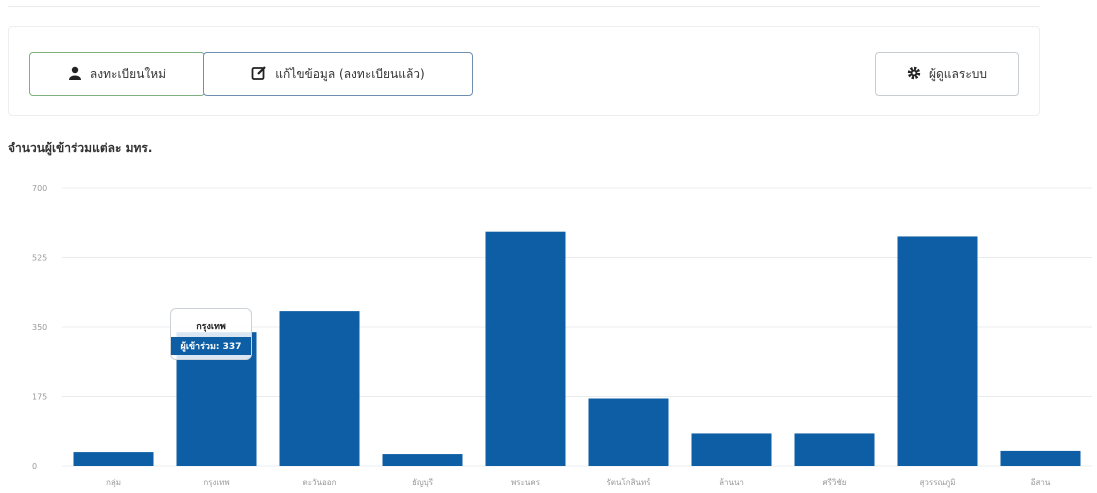 The image size is (1097, 493). What do you see at coordinates (34, 466) in the screenshot?
I see `y-tick-label: 0` at bounding box center [34, 466].